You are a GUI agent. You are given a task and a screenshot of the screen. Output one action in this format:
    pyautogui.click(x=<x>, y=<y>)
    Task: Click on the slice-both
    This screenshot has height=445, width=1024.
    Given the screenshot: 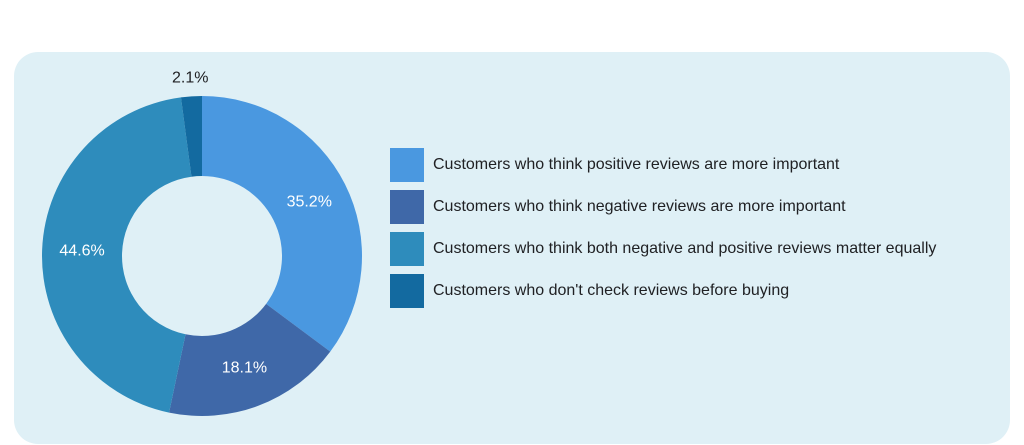 What is the action you would take?
    pyautogui.click(x=116, y=255)
    